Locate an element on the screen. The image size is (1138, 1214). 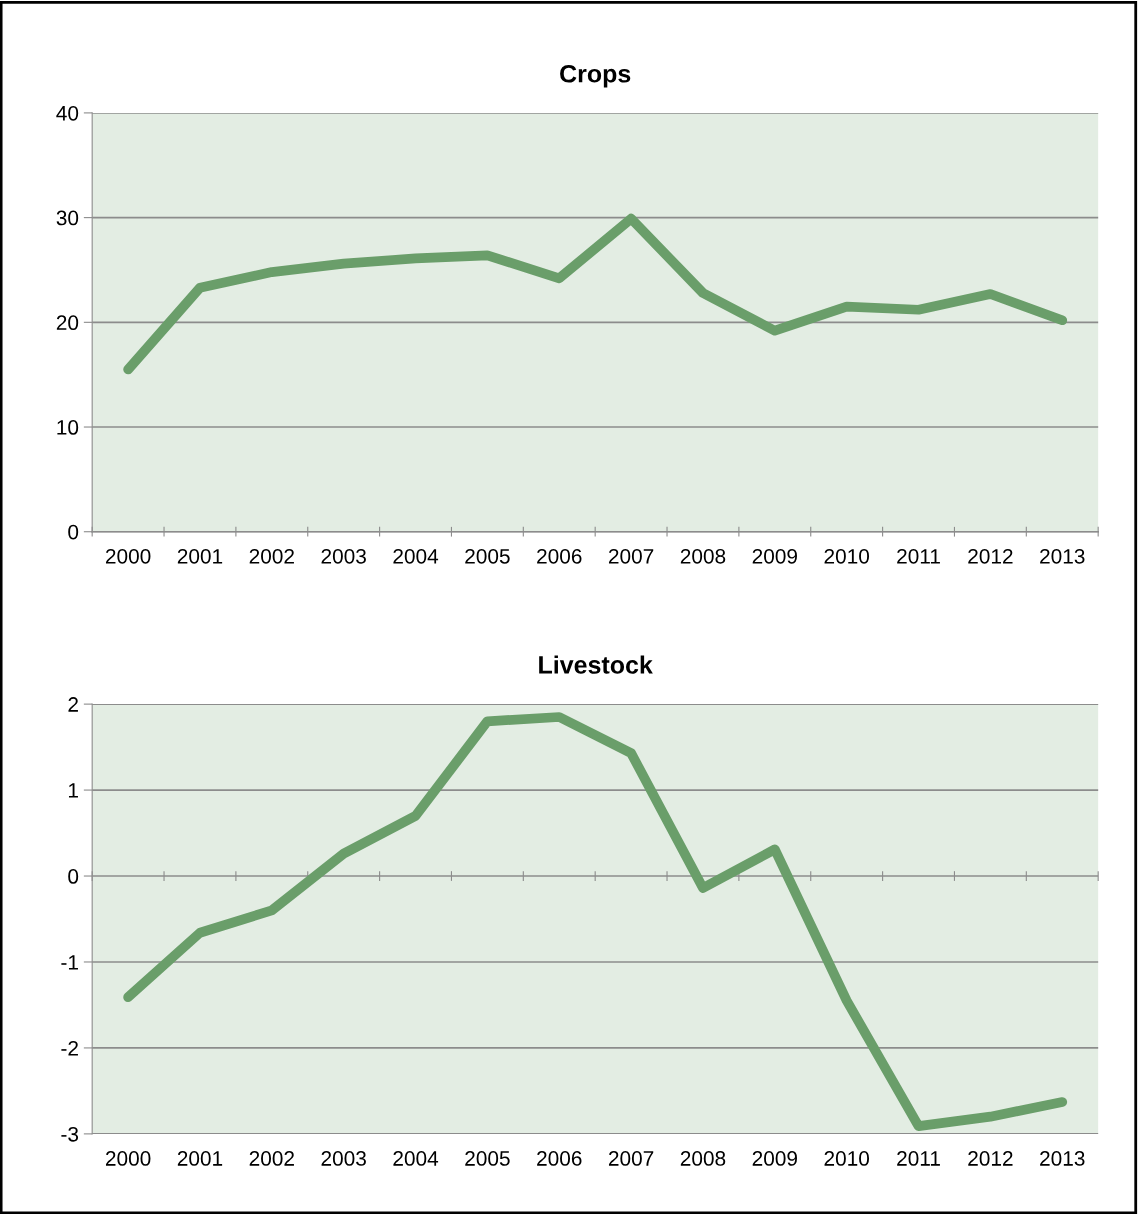
y-tick-label: 2 is located at coordinates (73, 704).